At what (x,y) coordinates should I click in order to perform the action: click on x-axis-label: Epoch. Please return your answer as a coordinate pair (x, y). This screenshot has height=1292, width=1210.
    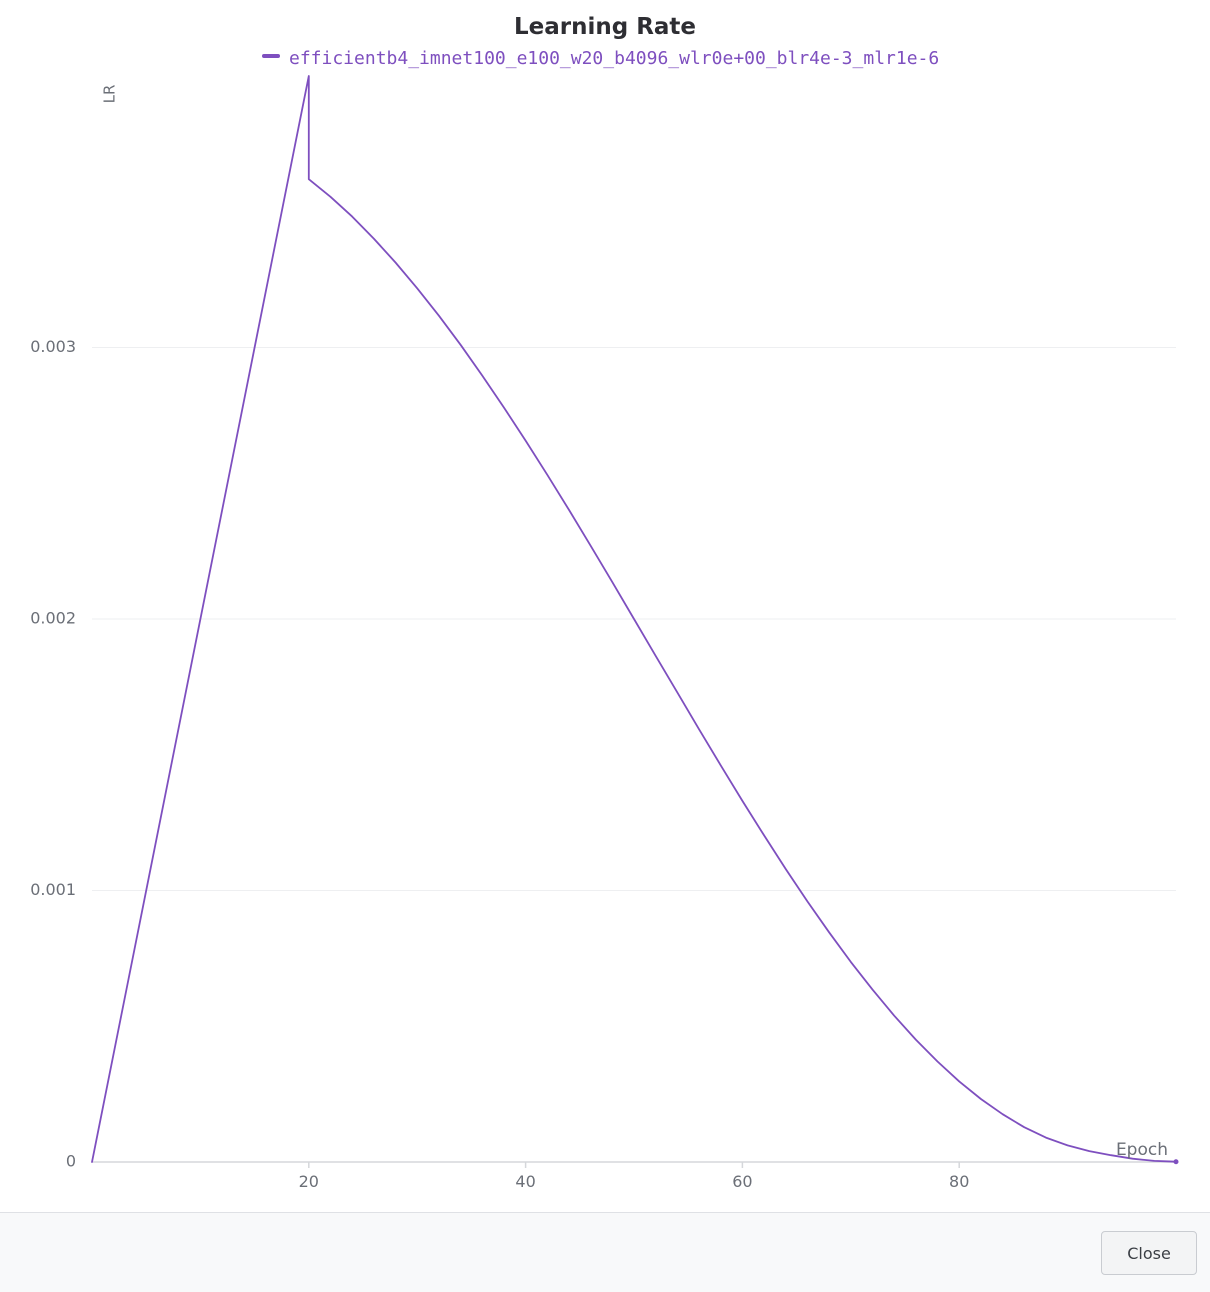
    Looking at the image, I should click on (1142, 1150).